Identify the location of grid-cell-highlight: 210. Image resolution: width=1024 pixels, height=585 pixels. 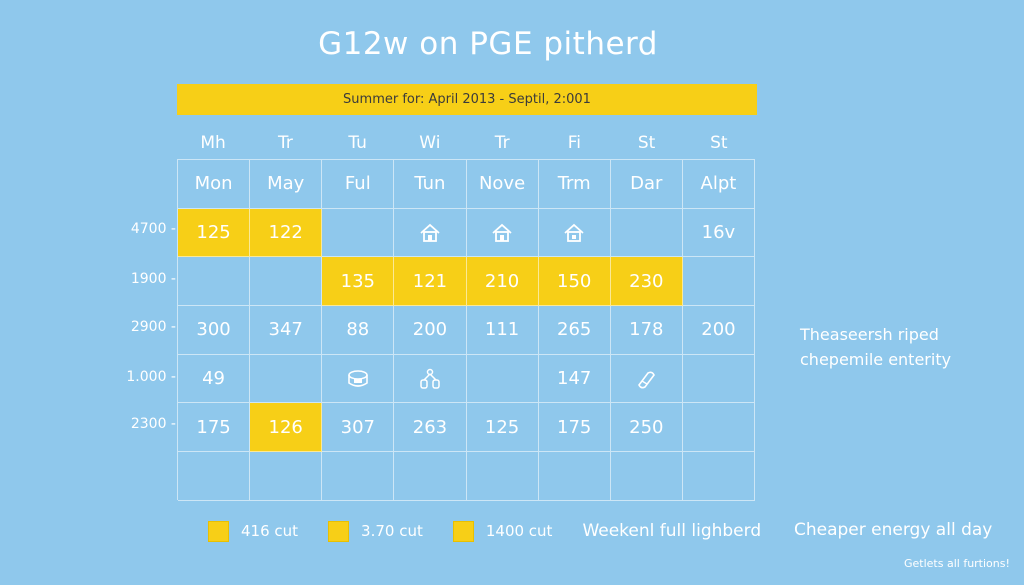
(502, 282).